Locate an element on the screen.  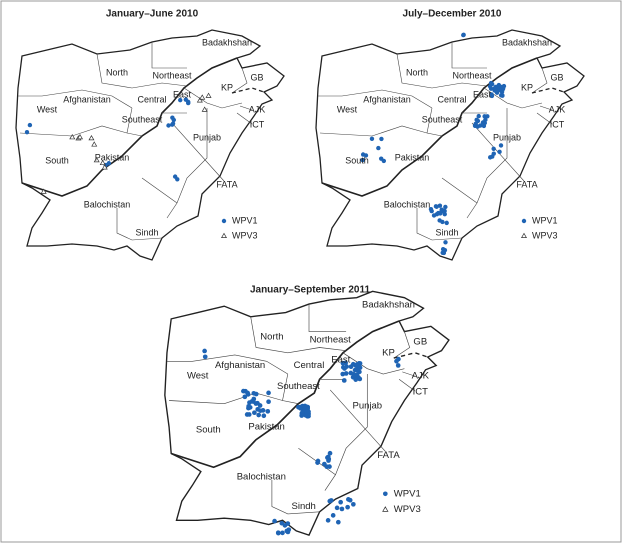
legend-wpv3-symbol is located at coordinates (224, 235).